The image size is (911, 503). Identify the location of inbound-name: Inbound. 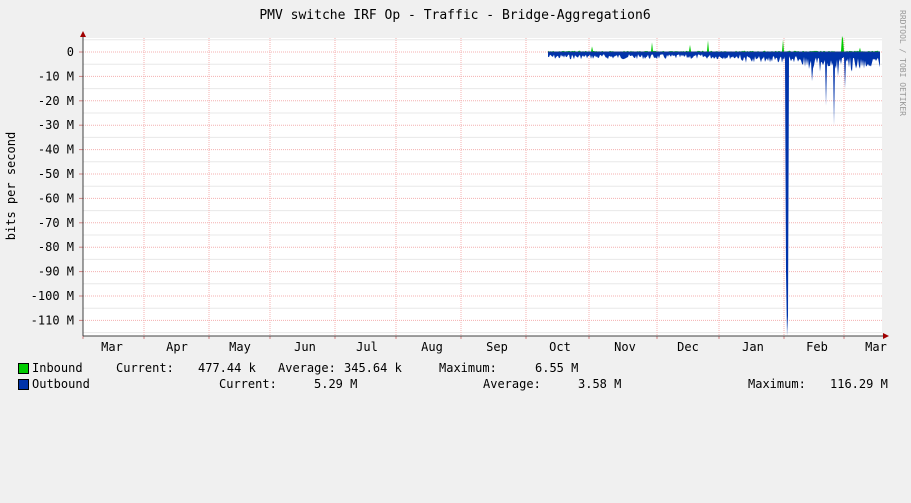
(57, 368).